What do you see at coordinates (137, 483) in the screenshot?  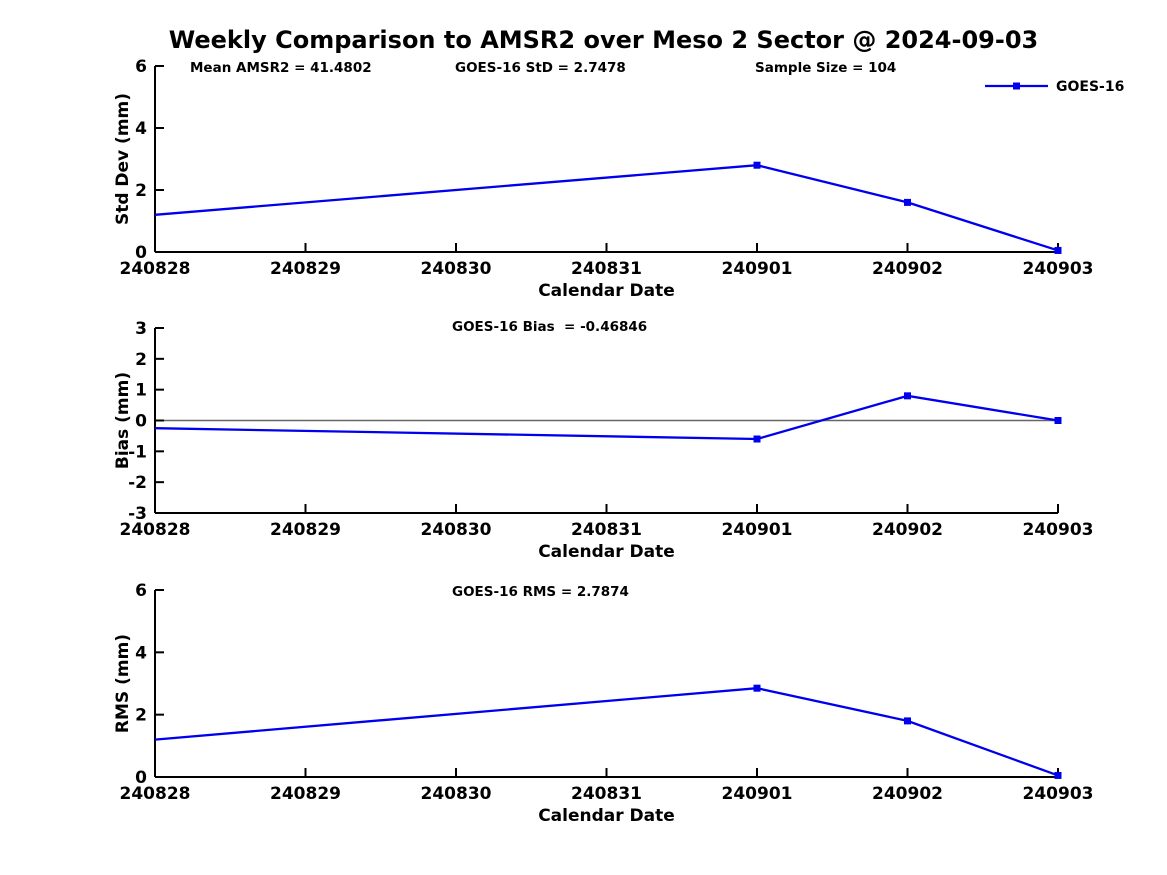 I see `y-tick-label: -2` at bounding box center [137, 483].